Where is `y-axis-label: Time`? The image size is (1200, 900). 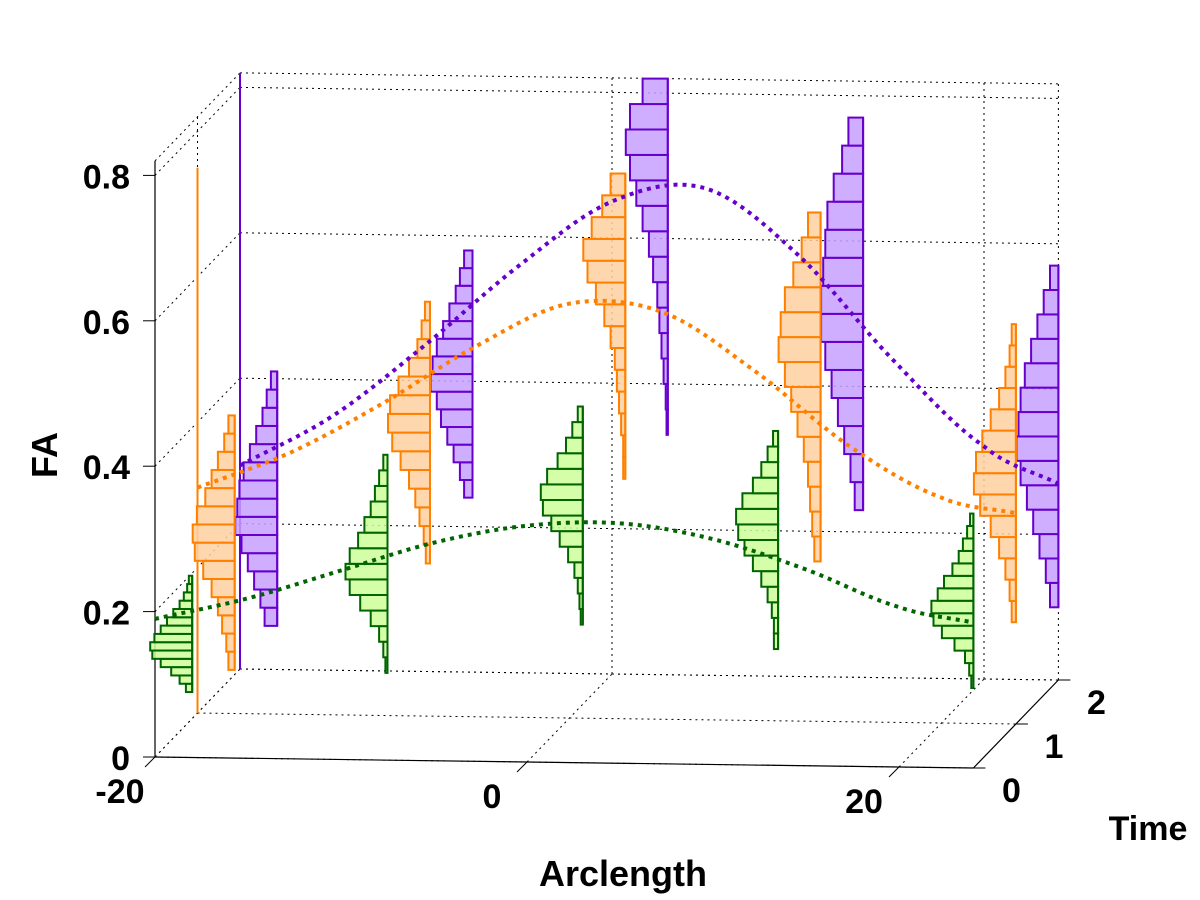 y-axis-label: Time is located at coordinates (1148, 829).